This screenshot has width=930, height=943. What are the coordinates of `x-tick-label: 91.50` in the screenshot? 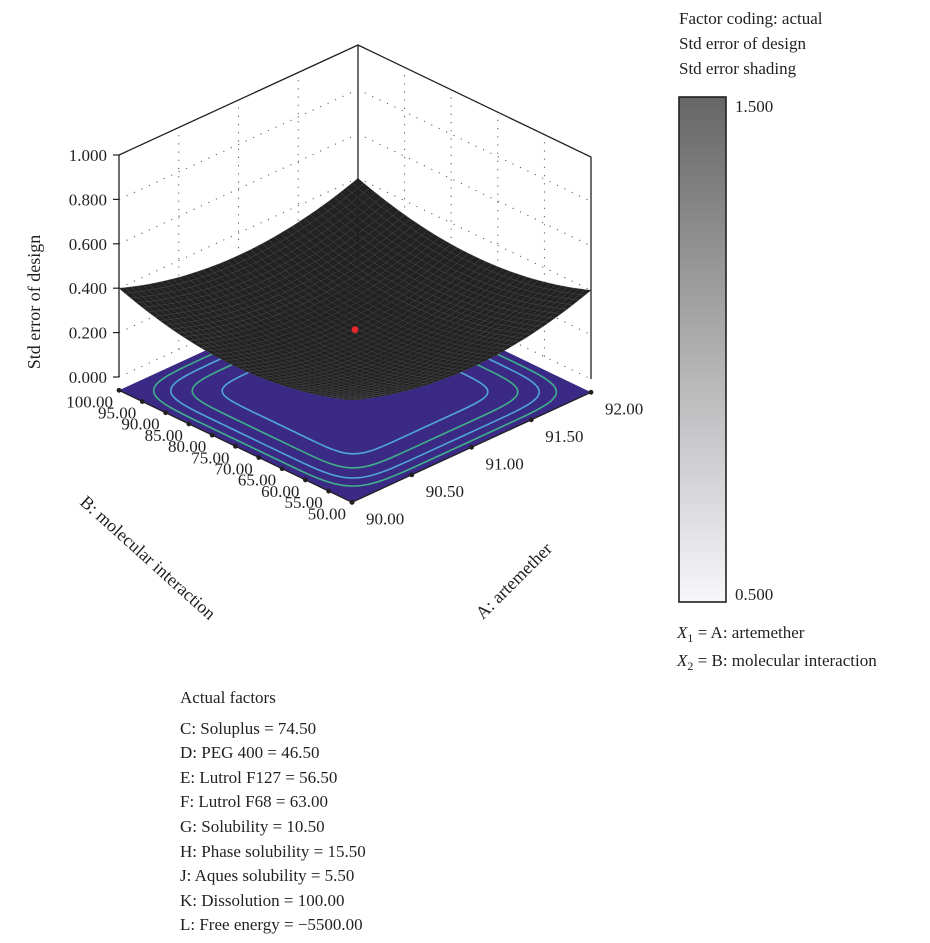 It's located at (564, 436).